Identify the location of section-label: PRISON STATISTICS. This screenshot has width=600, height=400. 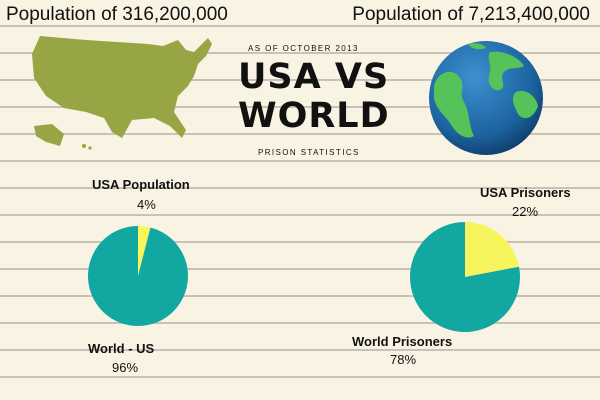
(309, 152).